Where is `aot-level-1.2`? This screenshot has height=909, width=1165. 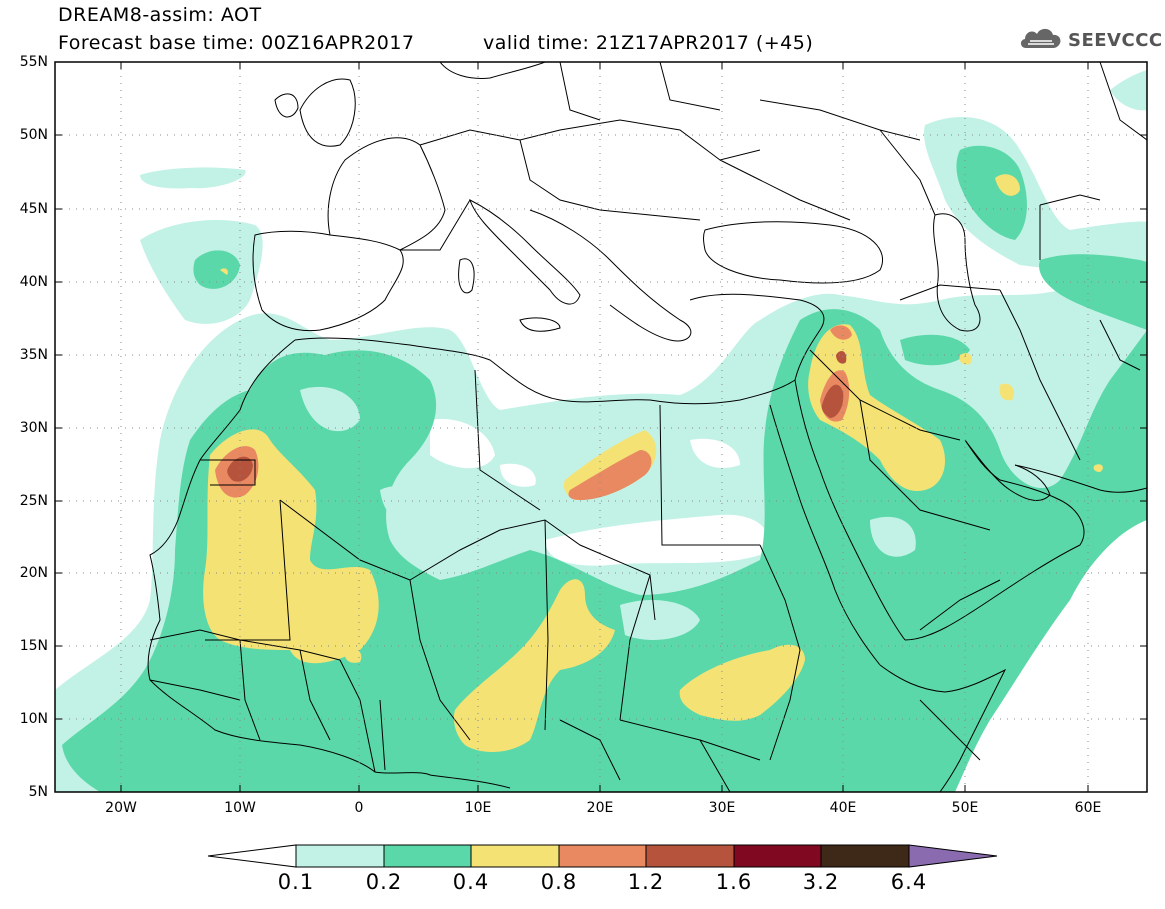
aot-level-1.2 is located at coordinates (537, 416).